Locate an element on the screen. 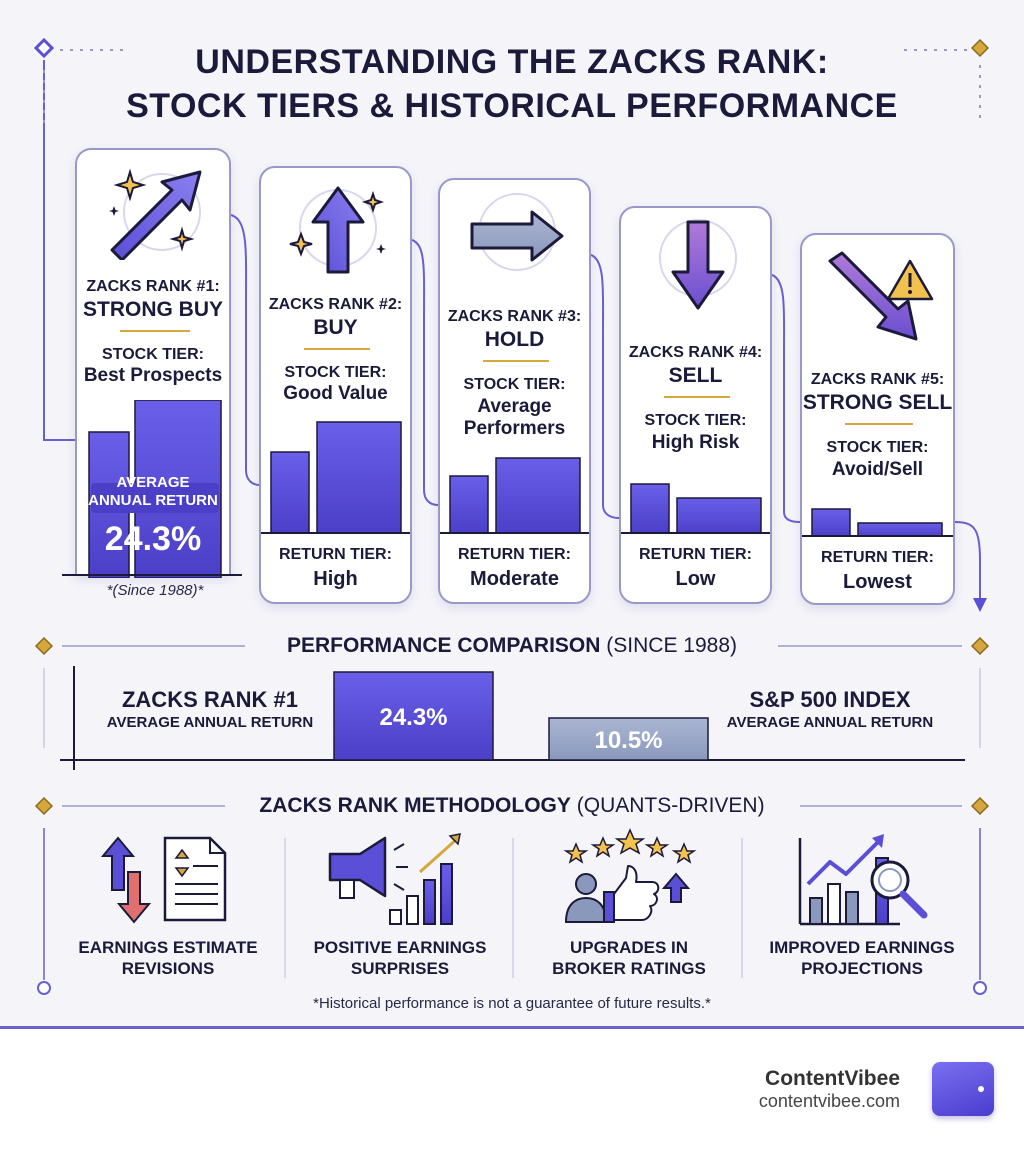  trending-down-arrow-icon is located at coordinates (881, 296).